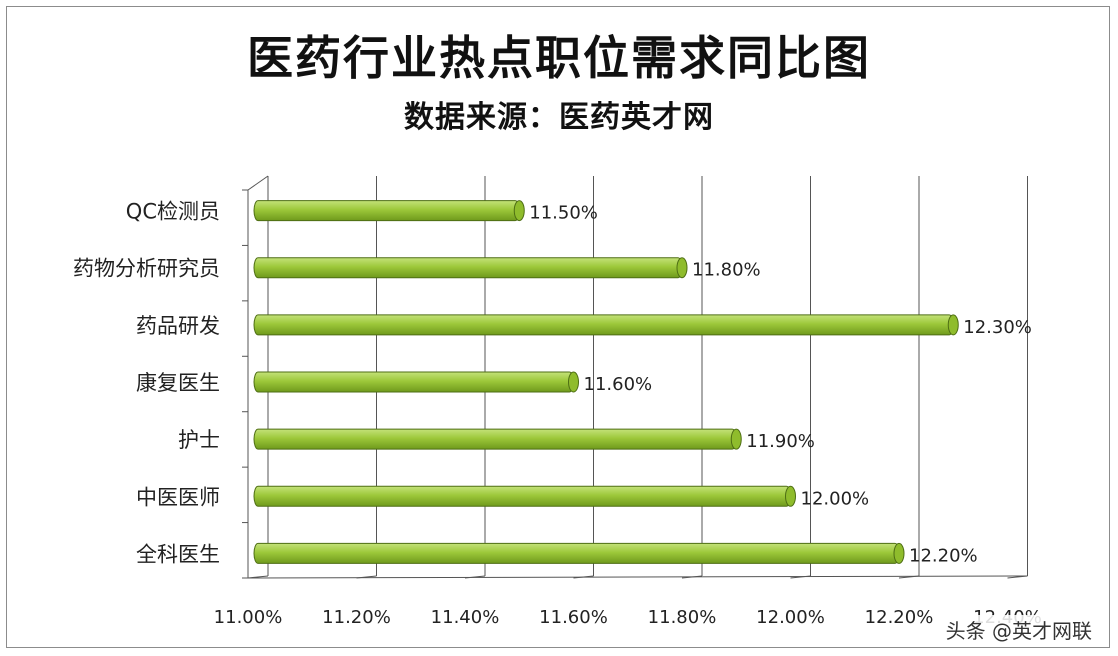 The width and height of the screenshot is (1118, 656). What do you see at coordinates (146, 269) in the screenshot?
I see `category-label: 药物分析研究员` at bounding box center [146, 269].